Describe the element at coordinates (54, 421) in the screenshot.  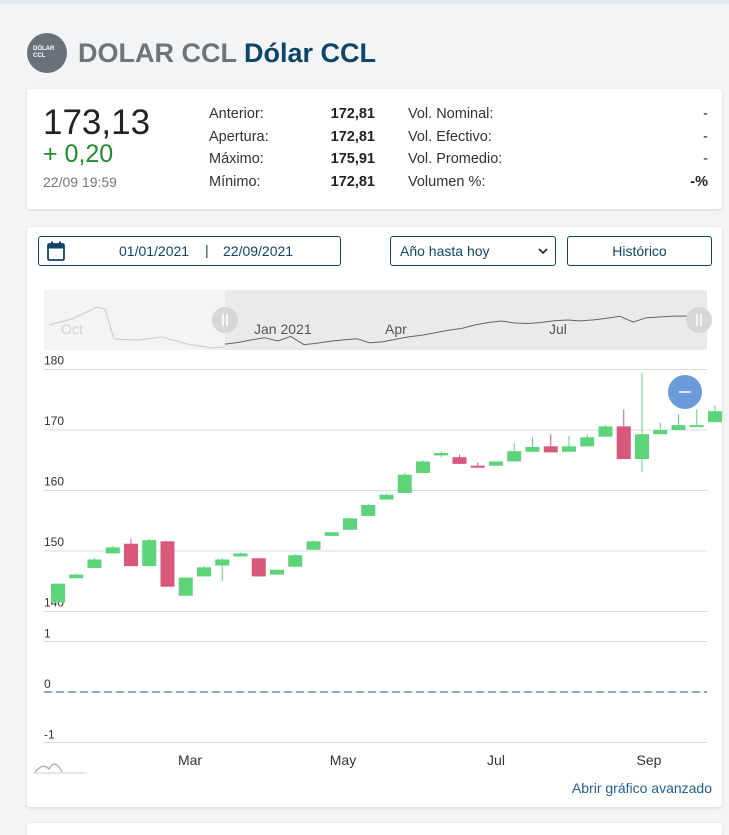
I see `price-tick-label: 170` at that location.